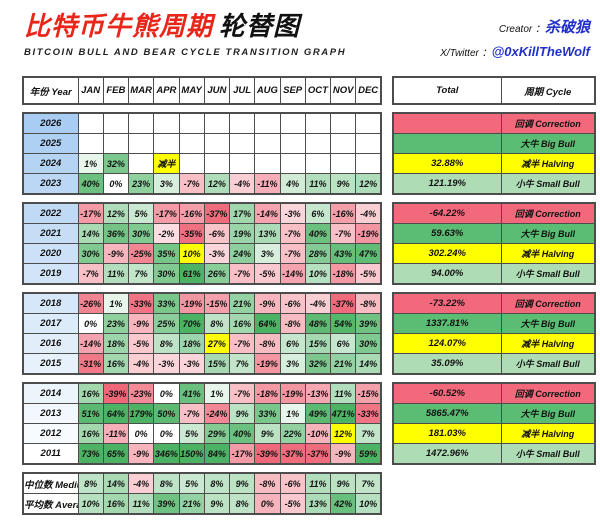  I want to click on twitter-line: X/Twitter ：@0xKillTheWolf, so click(515, 52).